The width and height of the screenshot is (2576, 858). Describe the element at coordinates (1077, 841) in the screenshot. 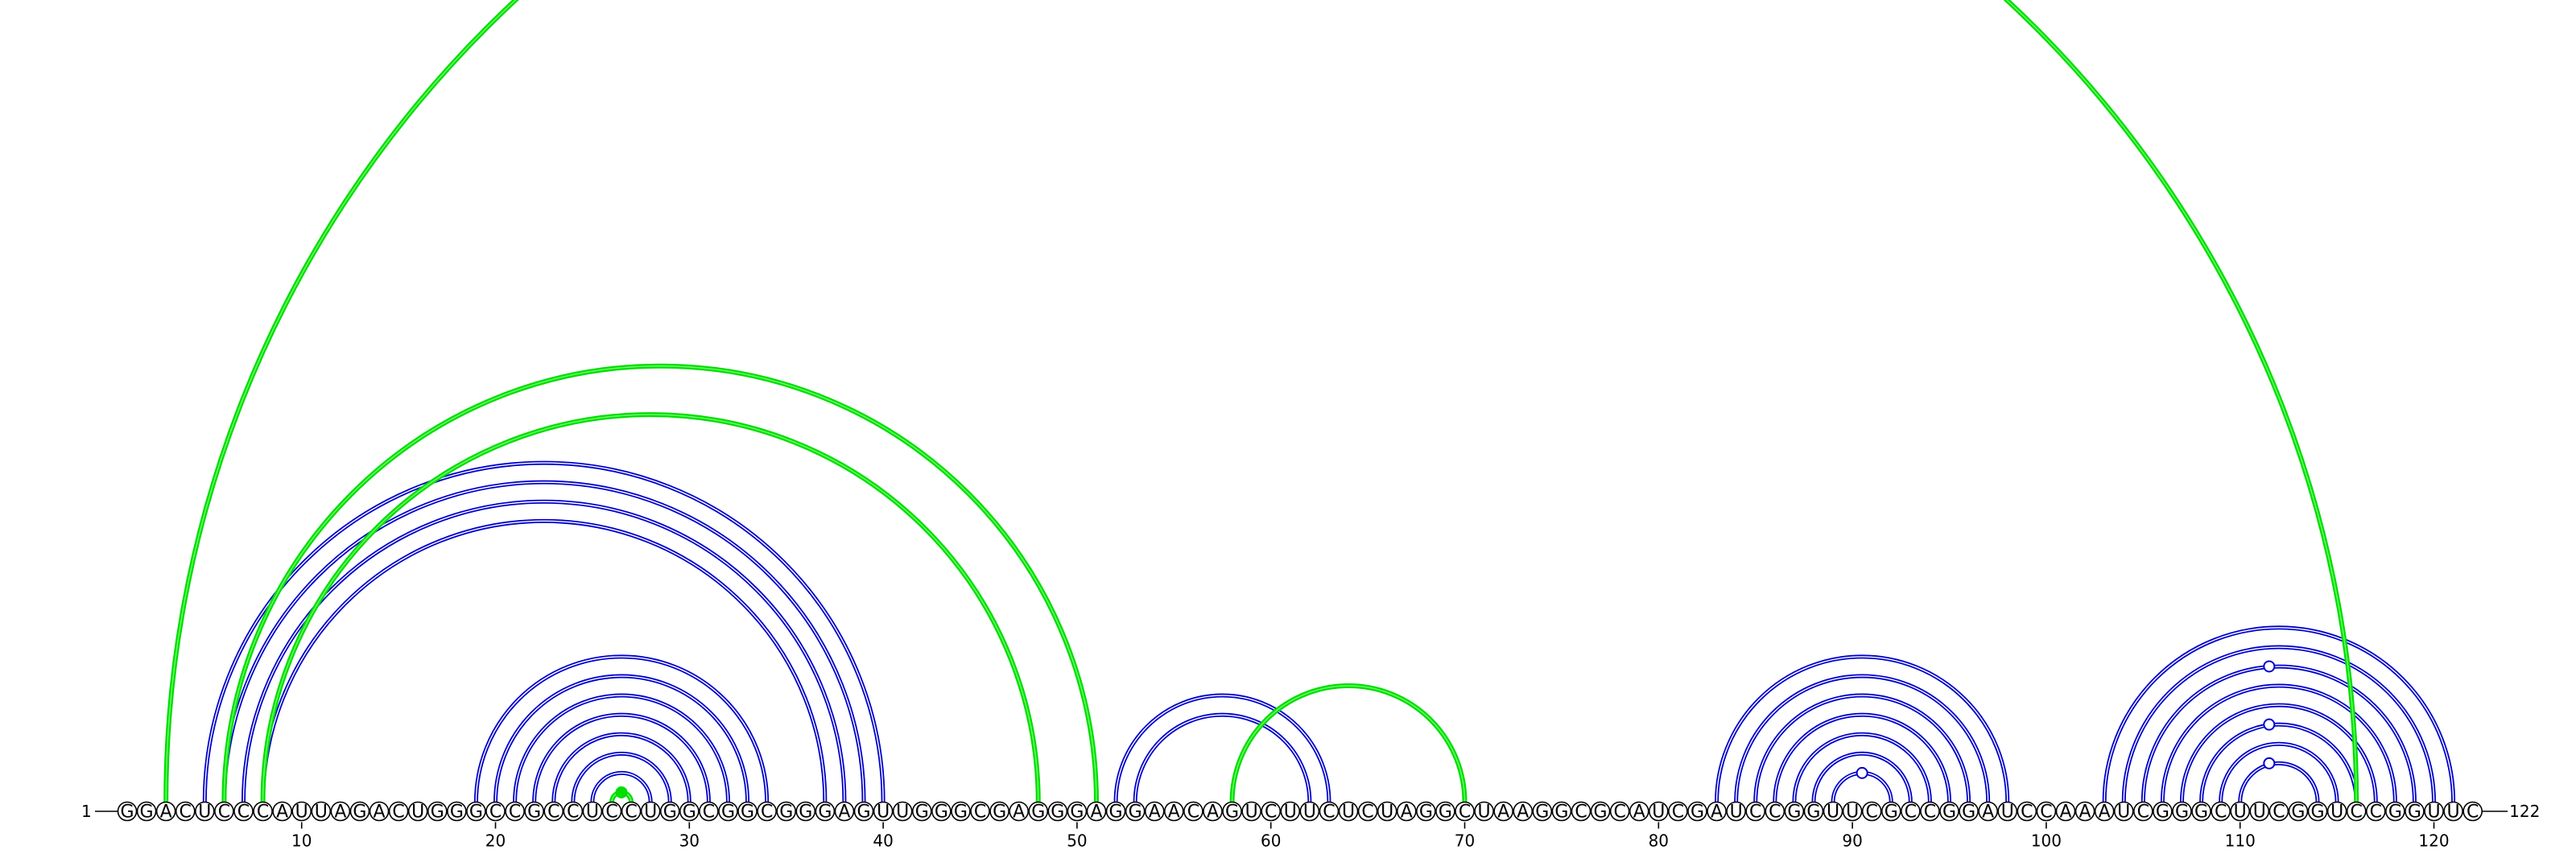

I see `axis-tick-label: 50` at that location.